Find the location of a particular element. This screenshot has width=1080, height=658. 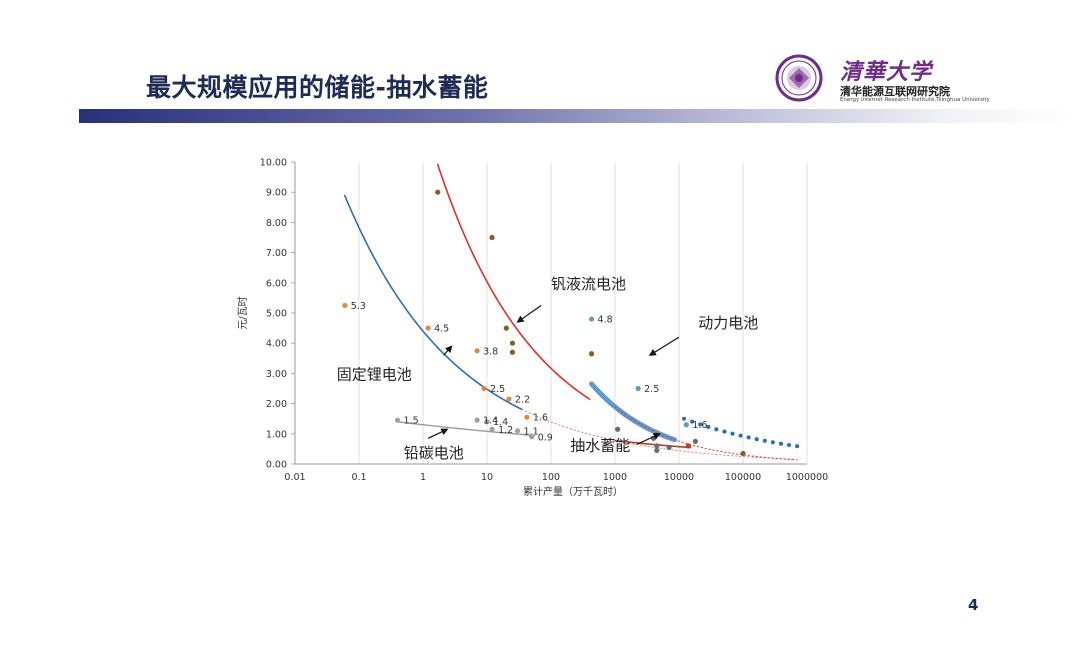

x-tick-label: 0.01 is located at coordinates (294, 477).